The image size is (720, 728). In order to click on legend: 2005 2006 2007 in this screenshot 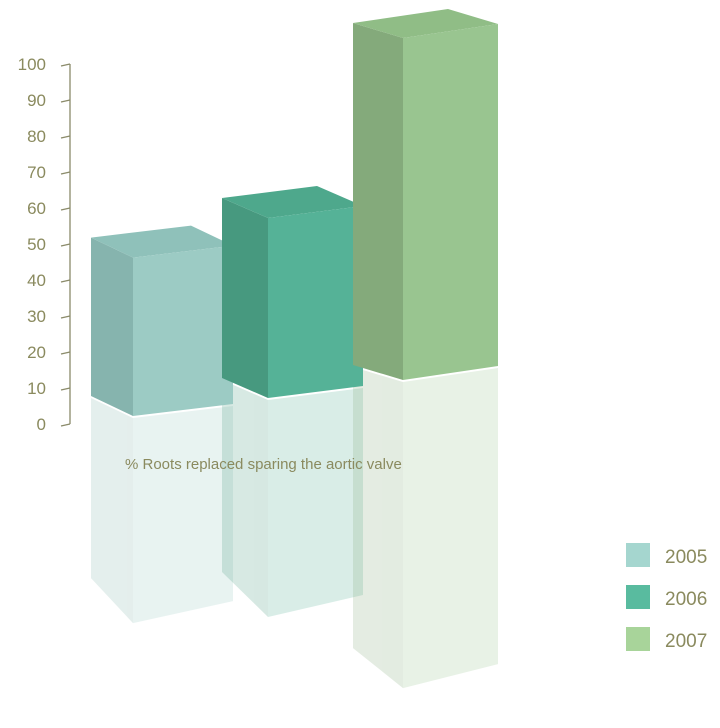, I will do `click(666, 597)`.